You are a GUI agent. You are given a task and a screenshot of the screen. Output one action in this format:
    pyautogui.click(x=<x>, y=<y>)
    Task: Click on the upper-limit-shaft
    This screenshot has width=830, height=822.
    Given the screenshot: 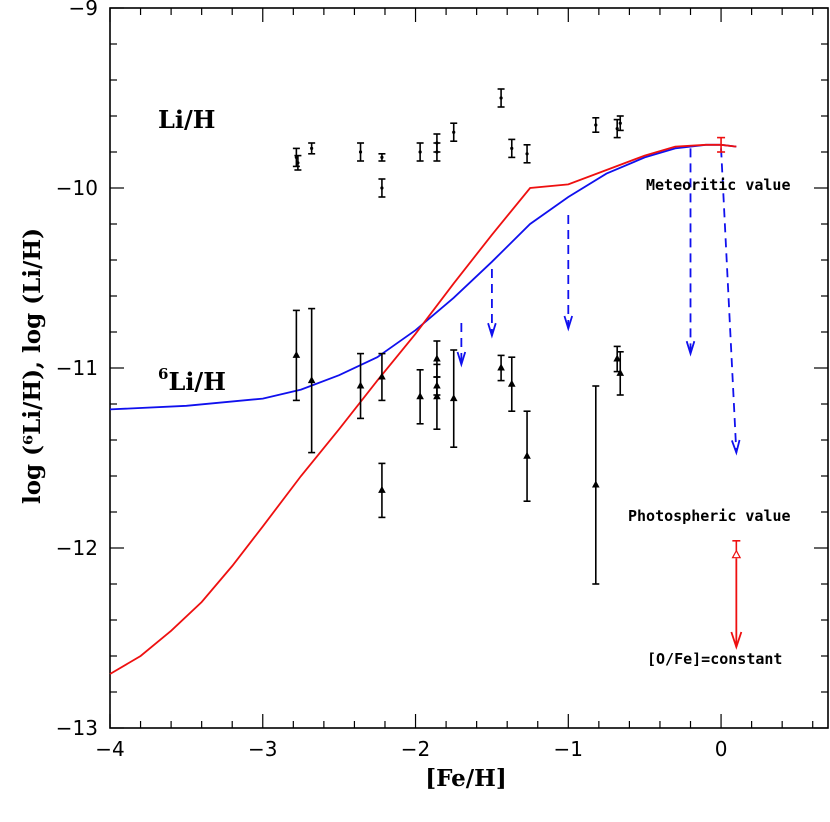 What is the action you would take?
    pyautogui.click(x=729, y=300)
    